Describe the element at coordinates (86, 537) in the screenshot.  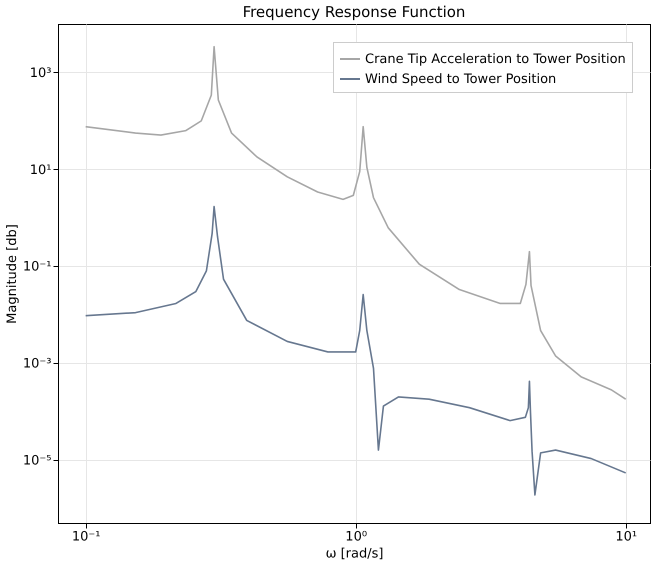
I see `x-tick-label: 10⁻¹` at that location.